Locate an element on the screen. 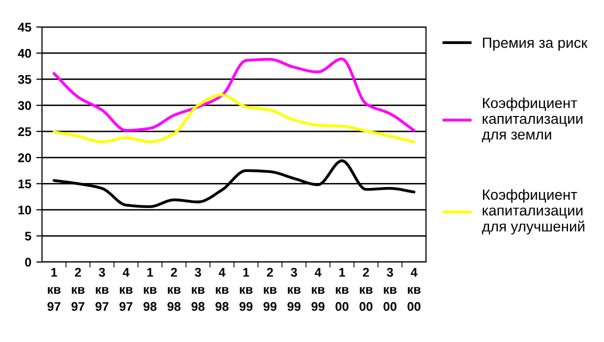 Image resolution: width=604 pixels, height=342 pixels. x-tick-label: 2 кв 00 is located at coordinates (366, 289).